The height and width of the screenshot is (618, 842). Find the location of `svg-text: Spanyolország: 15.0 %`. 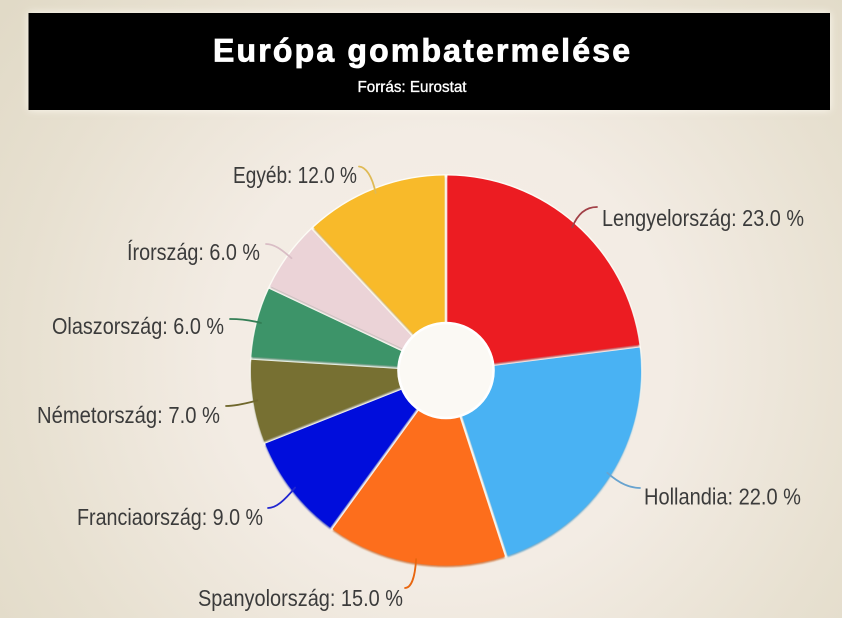

svg-text: Spanyolország: 15.0 % is located at coordinates (300, 598).